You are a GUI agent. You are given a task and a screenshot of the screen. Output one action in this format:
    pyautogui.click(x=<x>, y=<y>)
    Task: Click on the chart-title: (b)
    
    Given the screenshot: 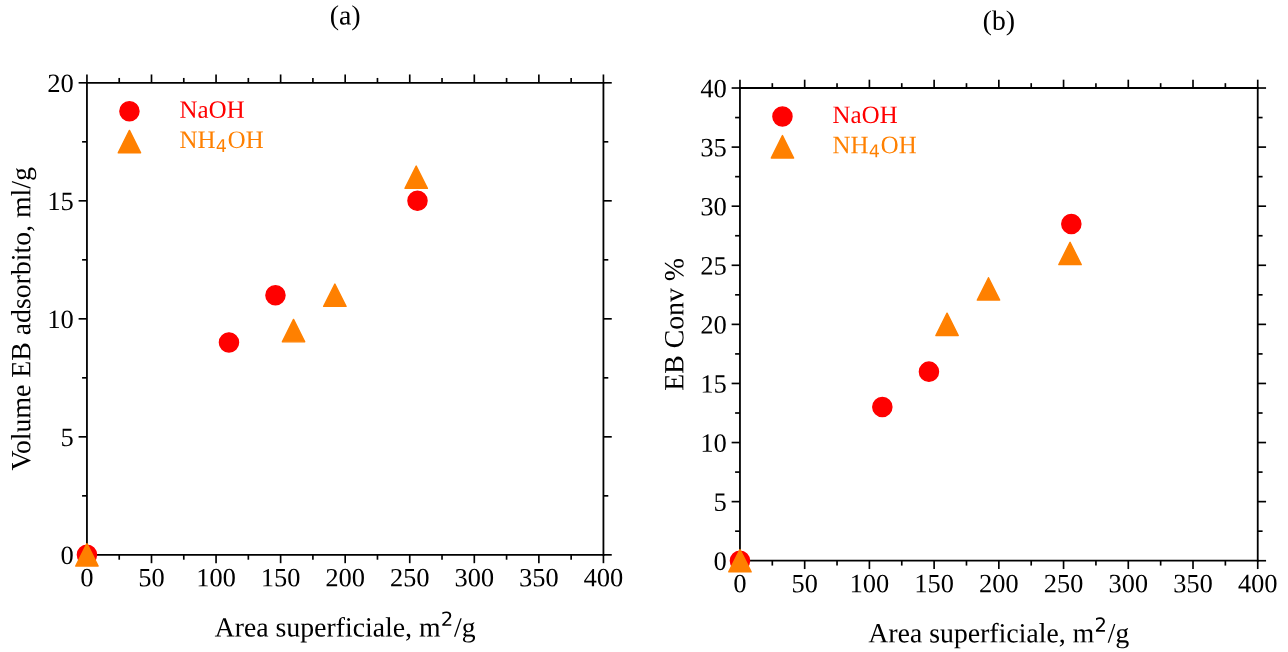 What is the action you would take?
    pyautogui.click(x=998, y=23)
    